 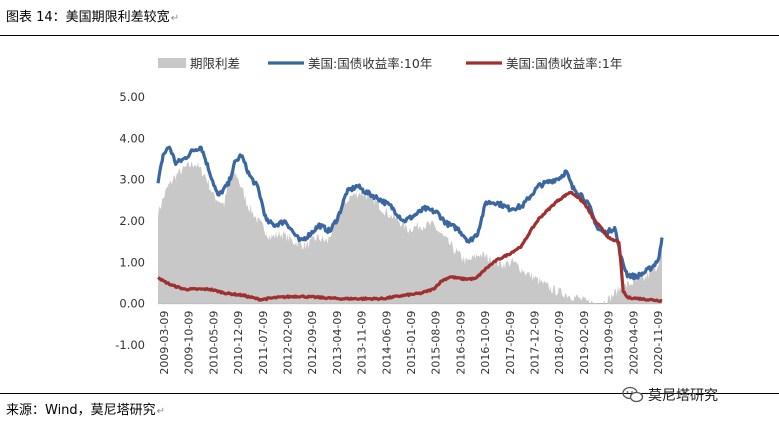 What do you see at coordinates (658, 343) in the screenshot?
I see `x-tick-label: 2020-11-09` at bounding box center [658, 343].